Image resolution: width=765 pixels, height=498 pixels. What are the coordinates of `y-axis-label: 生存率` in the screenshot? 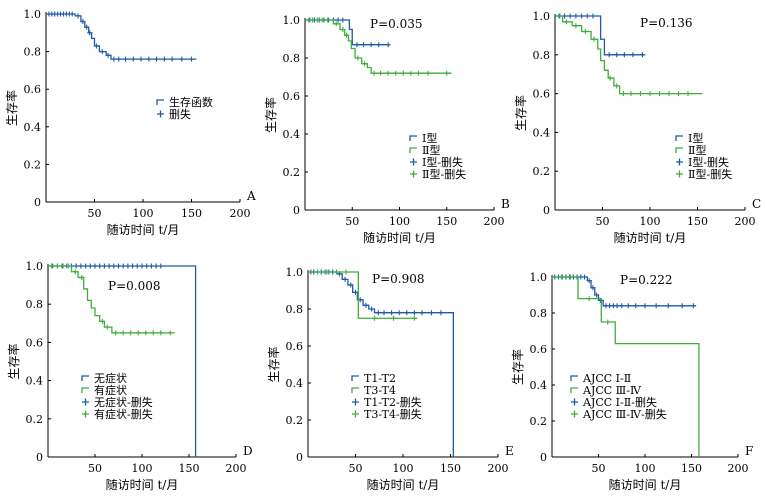 It's located at (520, 113).